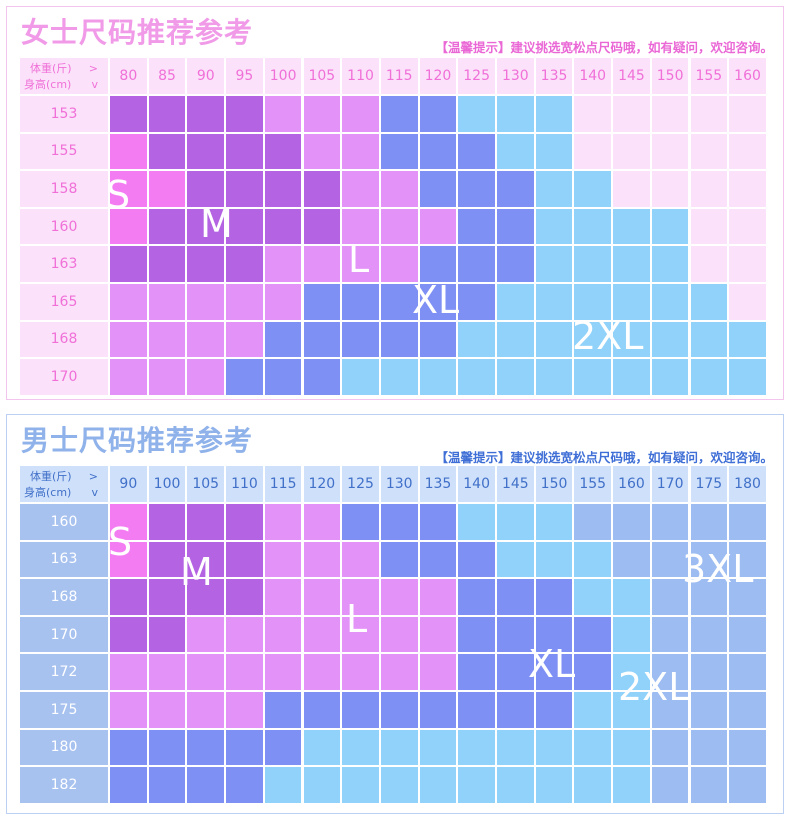 This screenshot has width=790, height=820. What do you see at coordinates (604, 47) in the screenshot?
I see `women-tip: 【温馨提示】建议挑选宽松点尺码哦，如有疑问，欢迎咨询。` at bounding box center [604, 47].